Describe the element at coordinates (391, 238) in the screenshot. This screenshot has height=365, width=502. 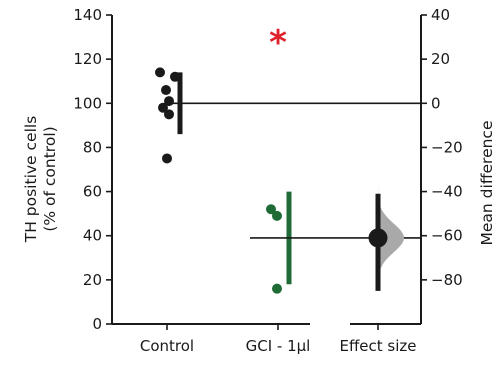
I see `bootstrap-distribution` at that location.